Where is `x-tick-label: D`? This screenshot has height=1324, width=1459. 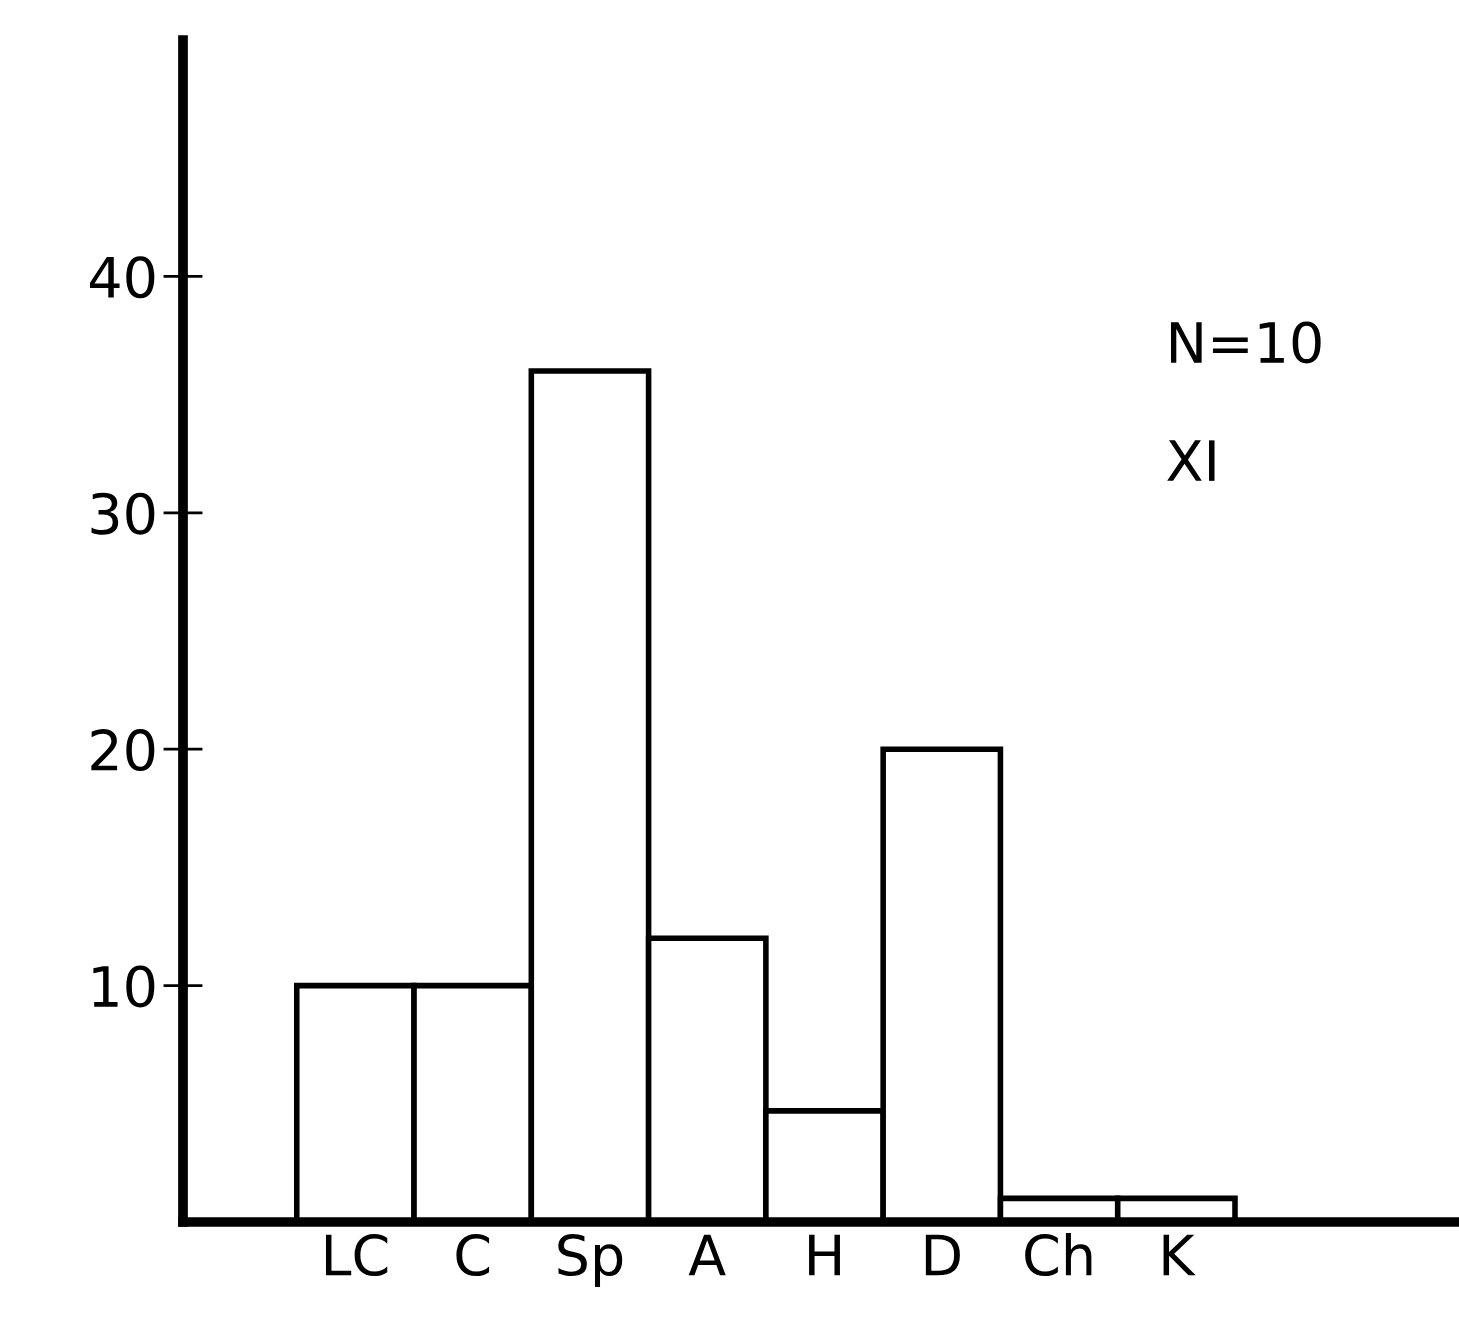 x-tick-label: D is located at coordinates (942, 1255).